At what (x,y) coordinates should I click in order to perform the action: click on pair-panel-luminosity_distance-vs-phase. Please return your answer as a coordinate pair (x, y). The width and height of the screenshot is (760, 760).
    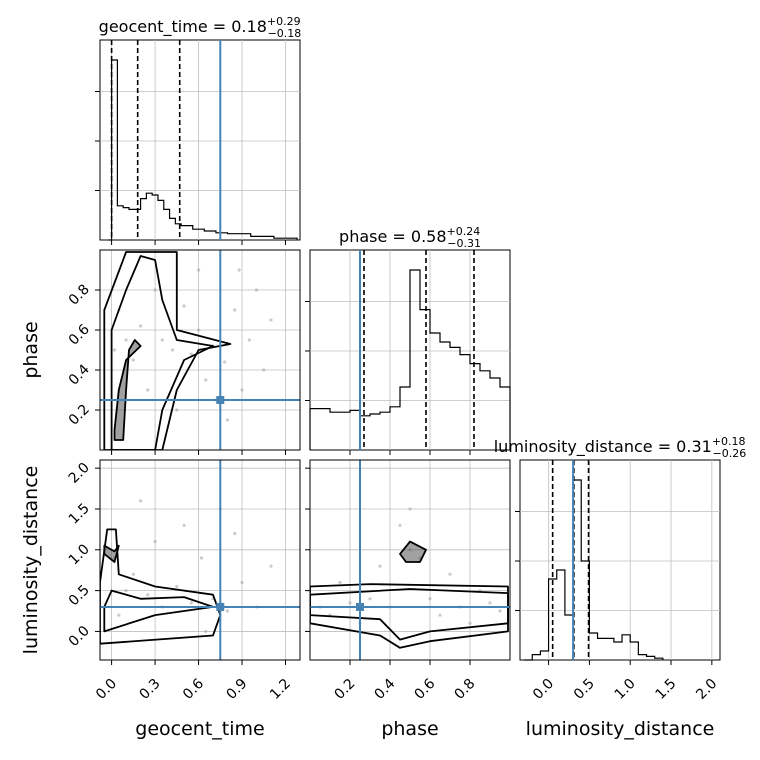
    Looking at the image, I should click on (408, 562).